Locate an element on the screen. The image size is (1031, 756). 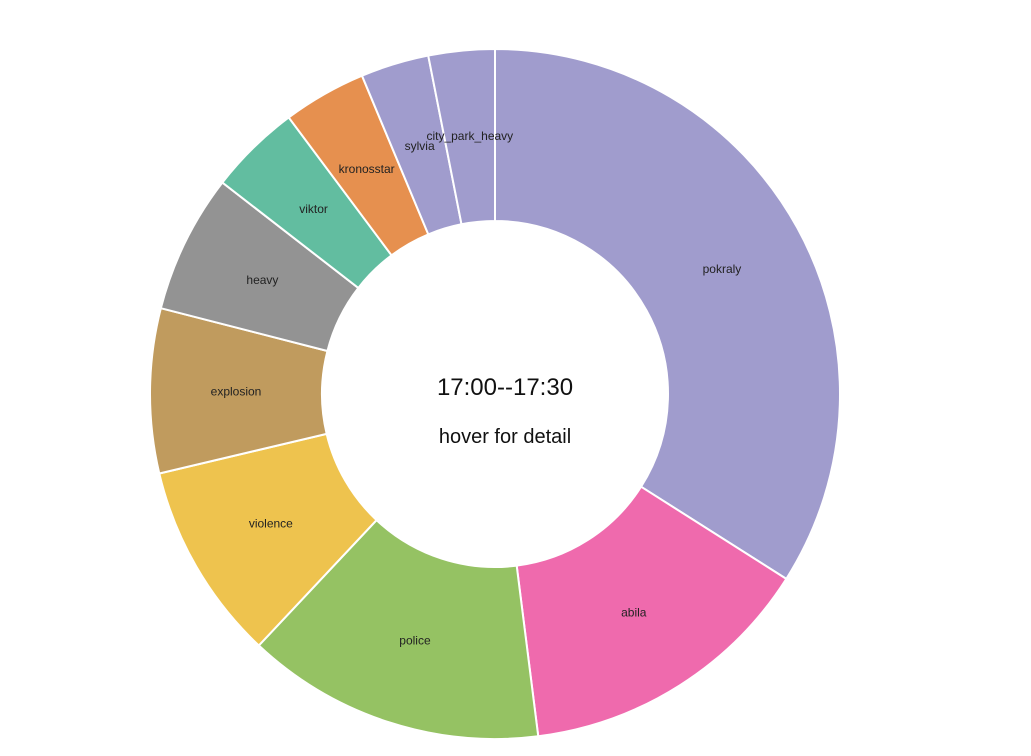
slice-label-abila: abila is located at coordinates (634, 613).